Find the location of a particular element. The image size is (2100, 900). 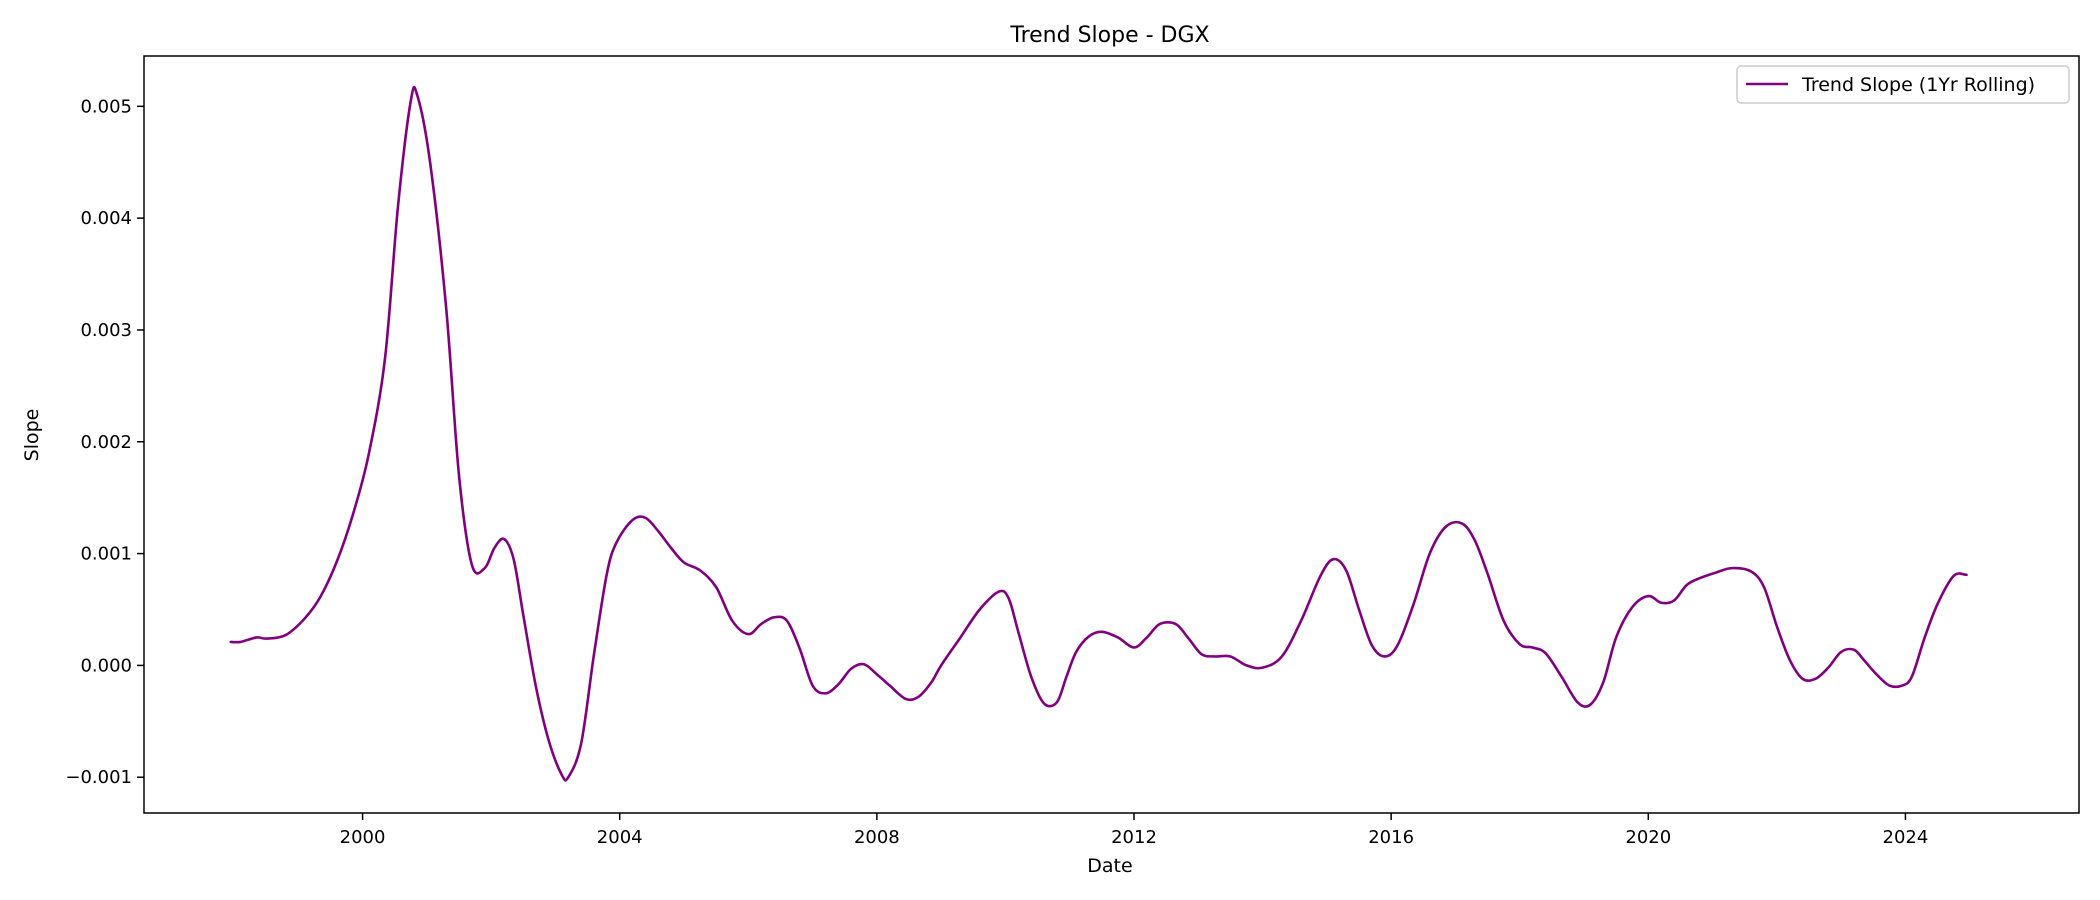

chart-title: Trend Slope - DGX is located at coordinates (1109, 35).